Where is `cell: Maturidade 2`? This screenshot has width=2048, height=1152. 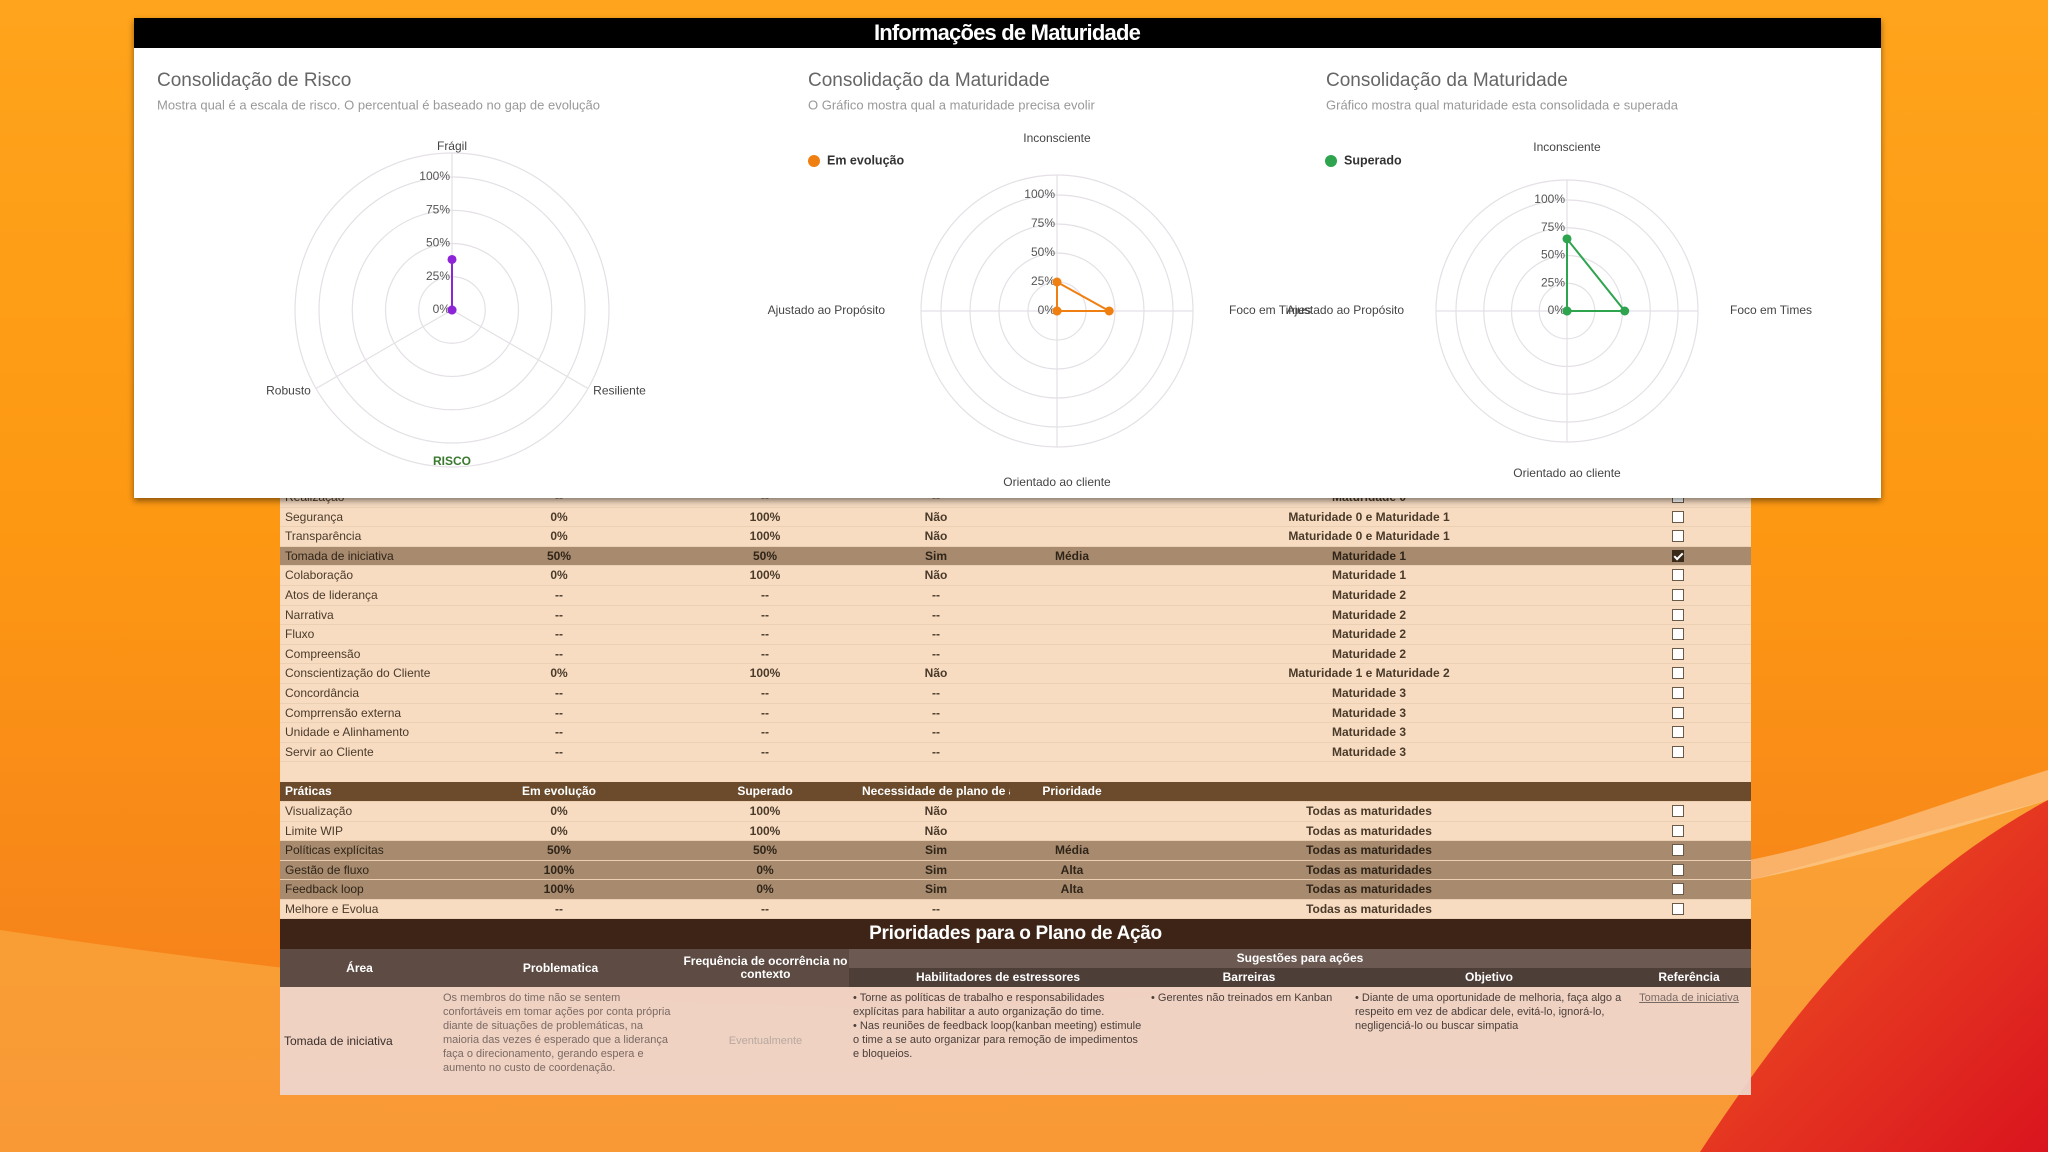
cell: Maturidade 2 is located at coordinates (1368, 634).